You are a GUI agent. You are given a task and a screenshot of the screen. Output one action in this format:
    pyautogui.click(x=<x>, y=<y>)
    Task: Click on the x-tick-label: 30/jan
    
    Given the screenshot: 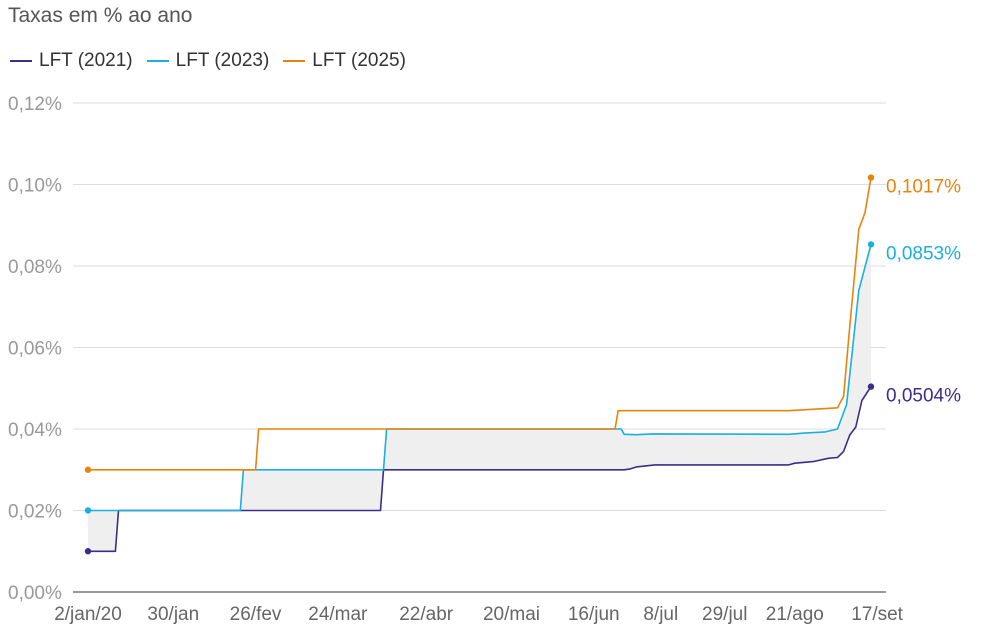 What is the action you would take?
    pyautogui.click(x=173, y=614)
    